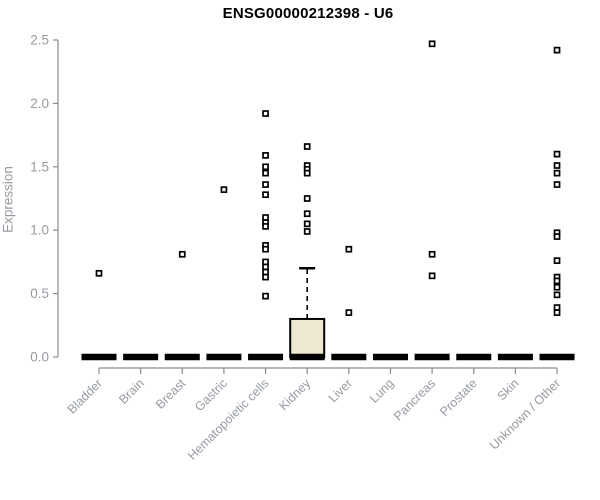  I want to click on category-label: Hematopoietic cells, so click(228, 419).